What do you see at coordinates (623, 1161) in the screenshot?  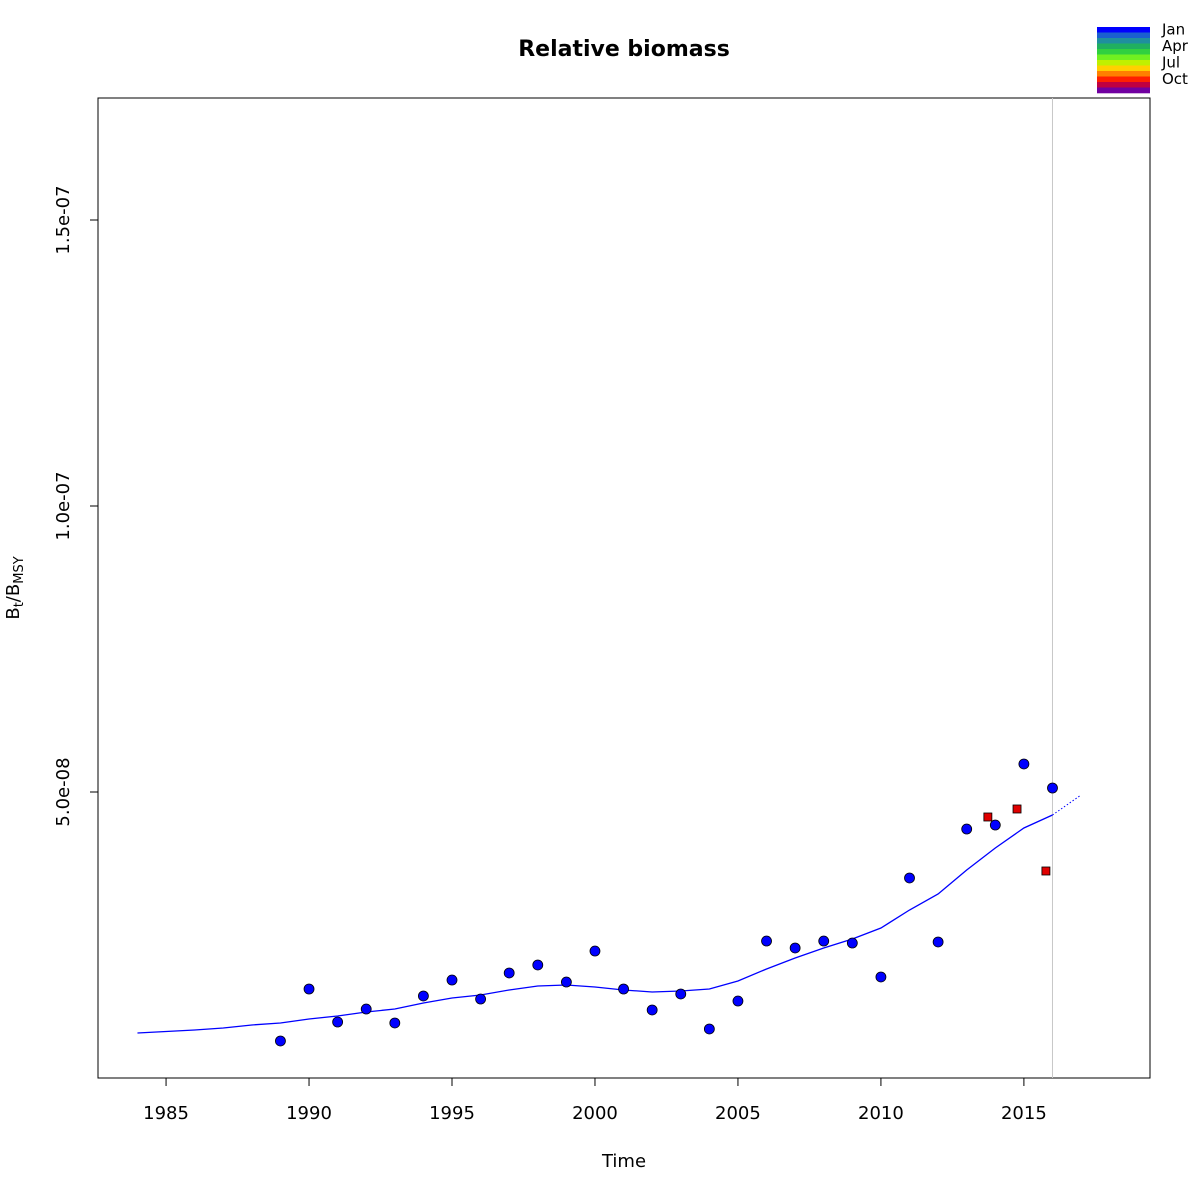 I see `x-axis-title: Time` at bounding box center [623, 1161].